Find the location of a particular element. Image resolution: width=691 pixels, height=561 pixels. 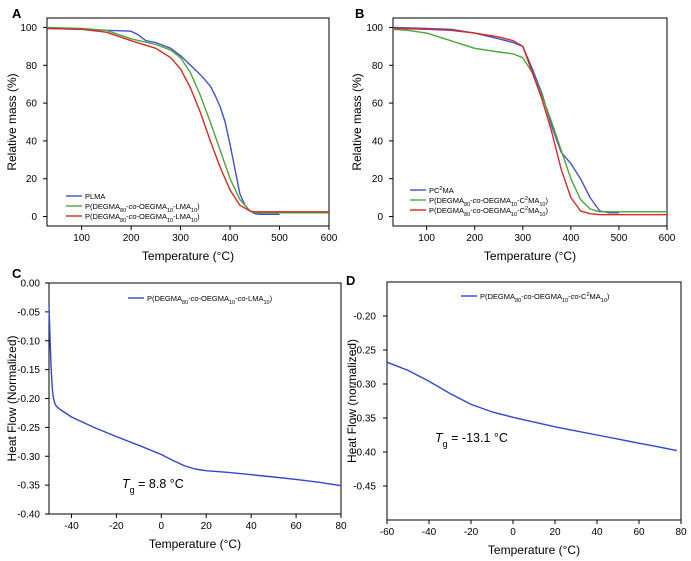

panel-label: C is located at coordinates (17, 273).